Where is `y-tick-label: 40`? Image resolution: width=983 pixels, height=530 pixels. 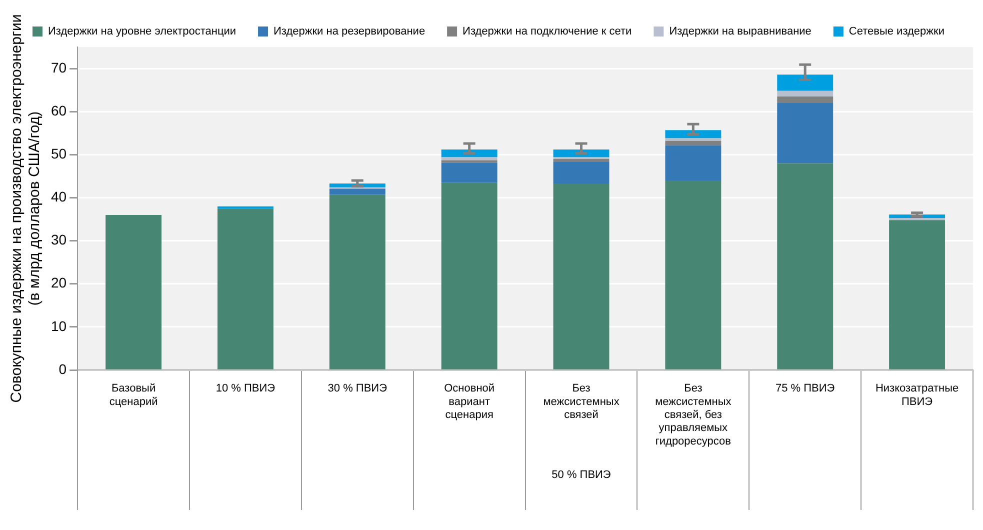 y-tick-label: 40 is located at coordinates (58, 196).